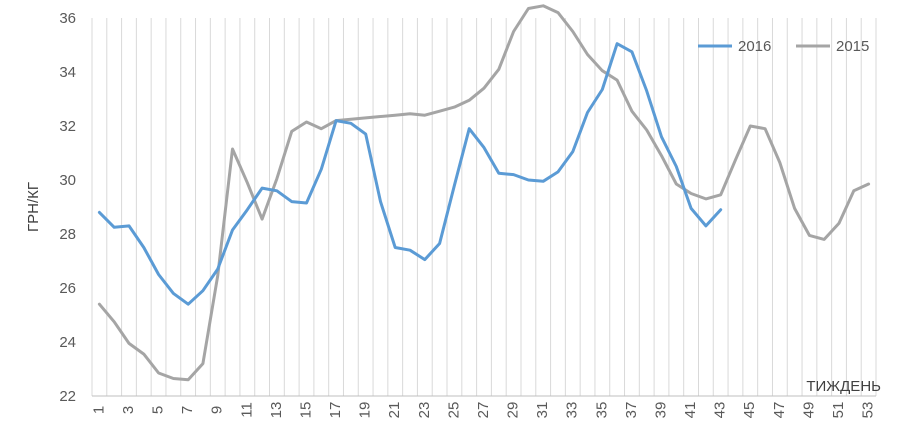  What do you see at coordinates (424, 410) in the screenshot?
I see `x-tick-label: 23` at bounding box center [424, 410].